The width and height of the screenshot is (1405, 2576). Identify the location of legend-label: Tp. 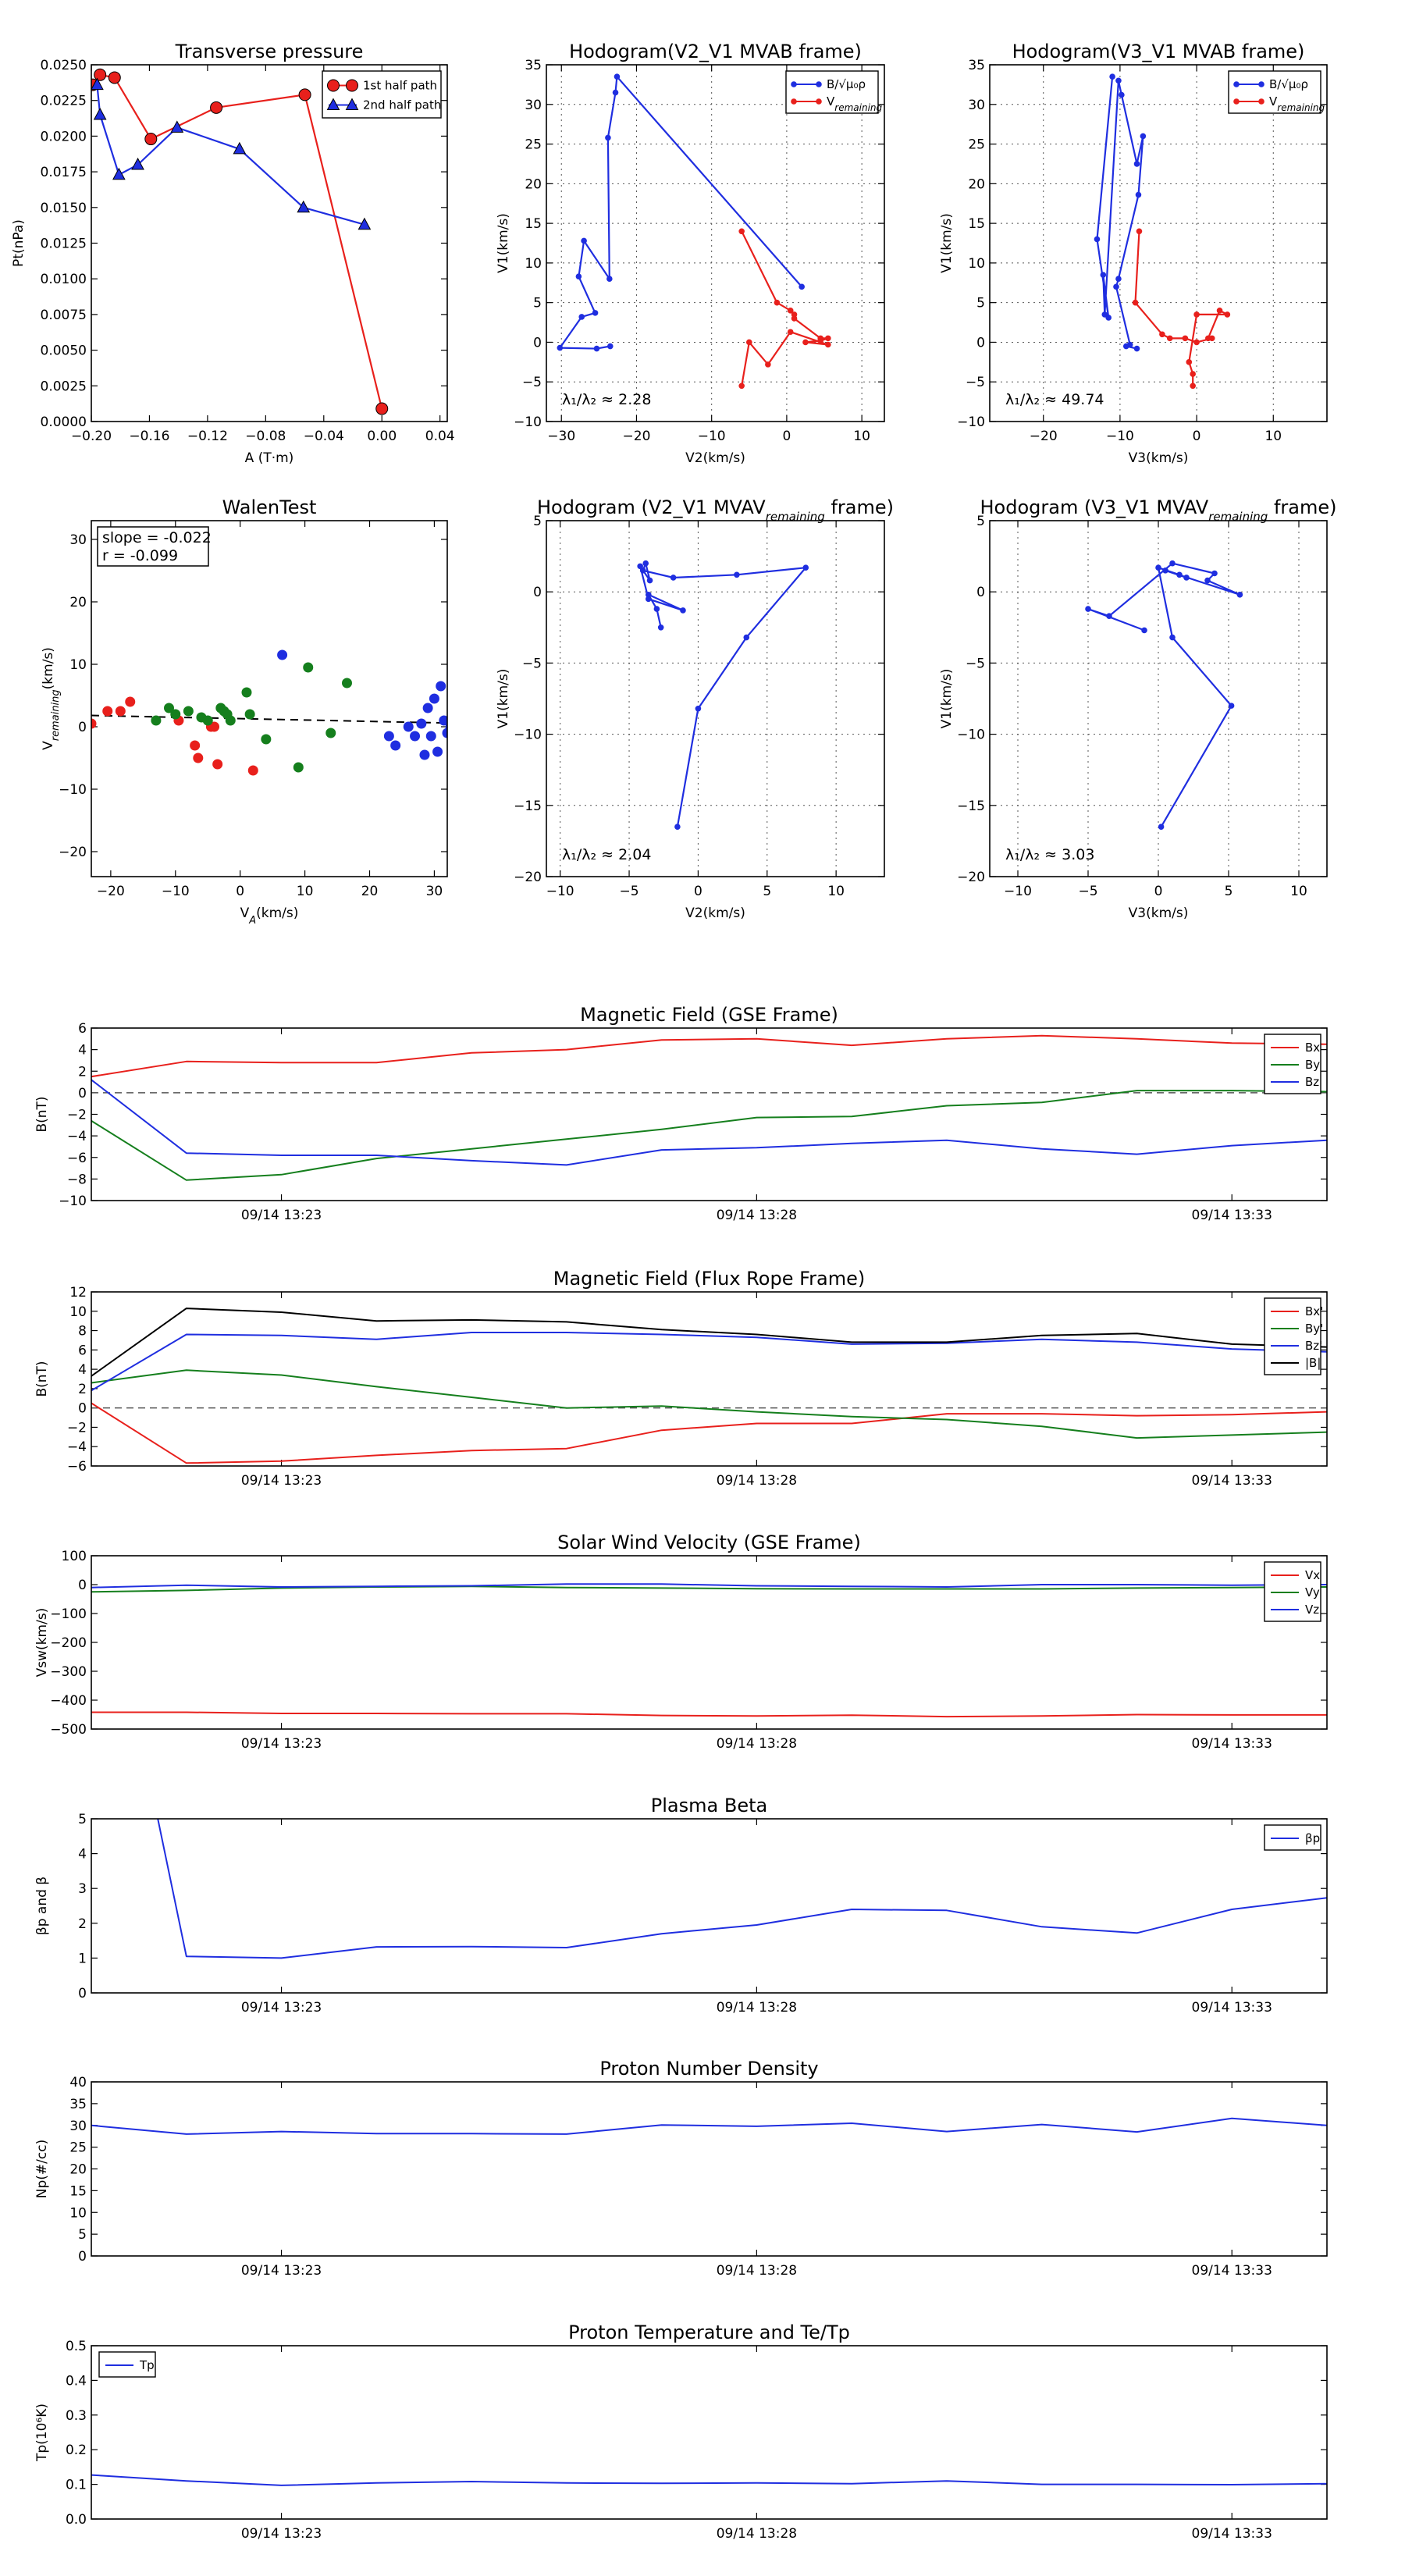
(147, 2365).